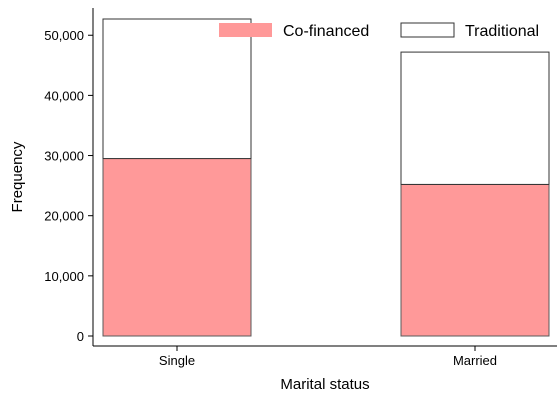 The height and width of the screenshot is (400, 557). What do you see at coordinates (475, 260) in the screenshot?
I see `bar-co-financed-married` at bounding box center [475, 260].